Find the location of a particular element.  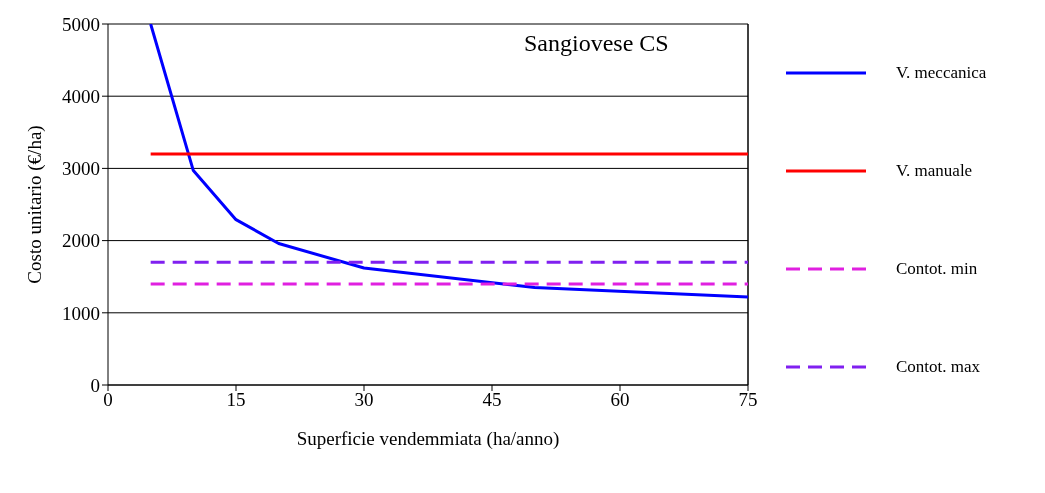

y-axis-title: Costo unitario (€/ha) is located at coordinates (34, 204).